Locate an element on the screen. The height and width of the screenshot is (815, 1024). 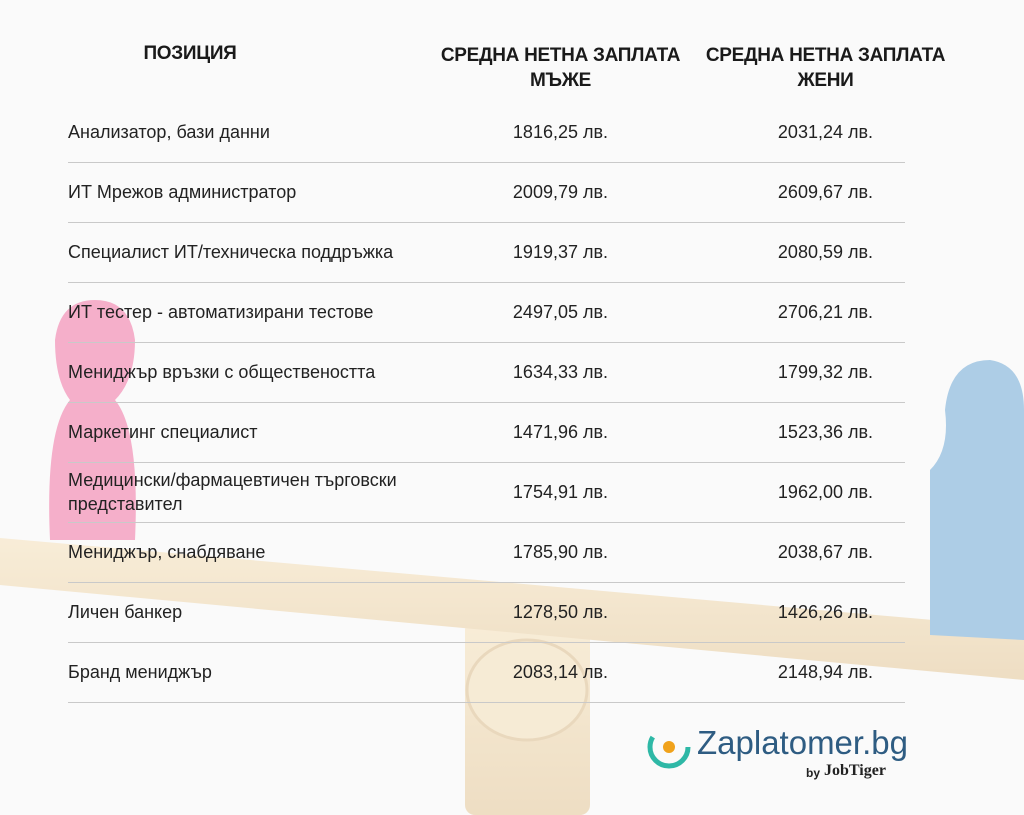
salary-men: 1634,33 лв. is located at coordinates (560, 371).